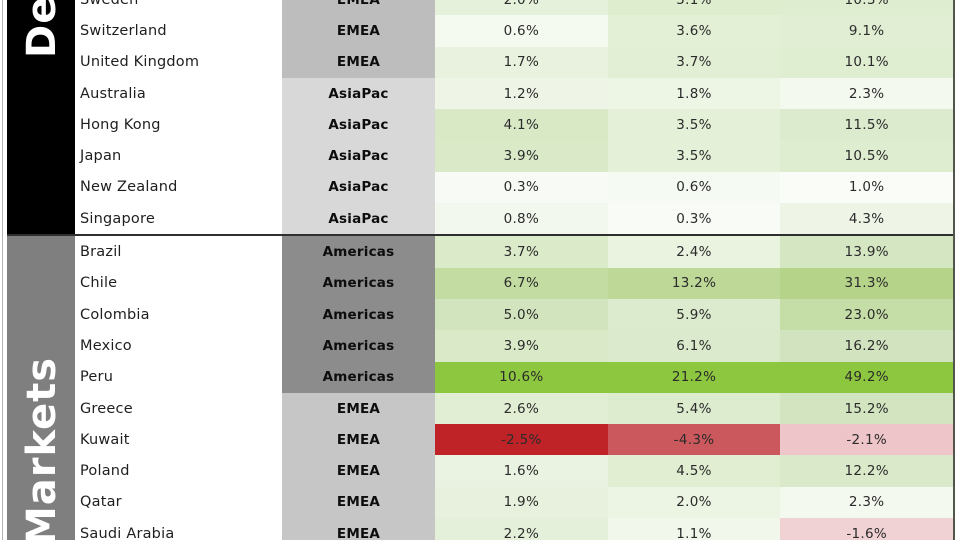  I want to click on value-cell: 1.6%, so click(521, 471).